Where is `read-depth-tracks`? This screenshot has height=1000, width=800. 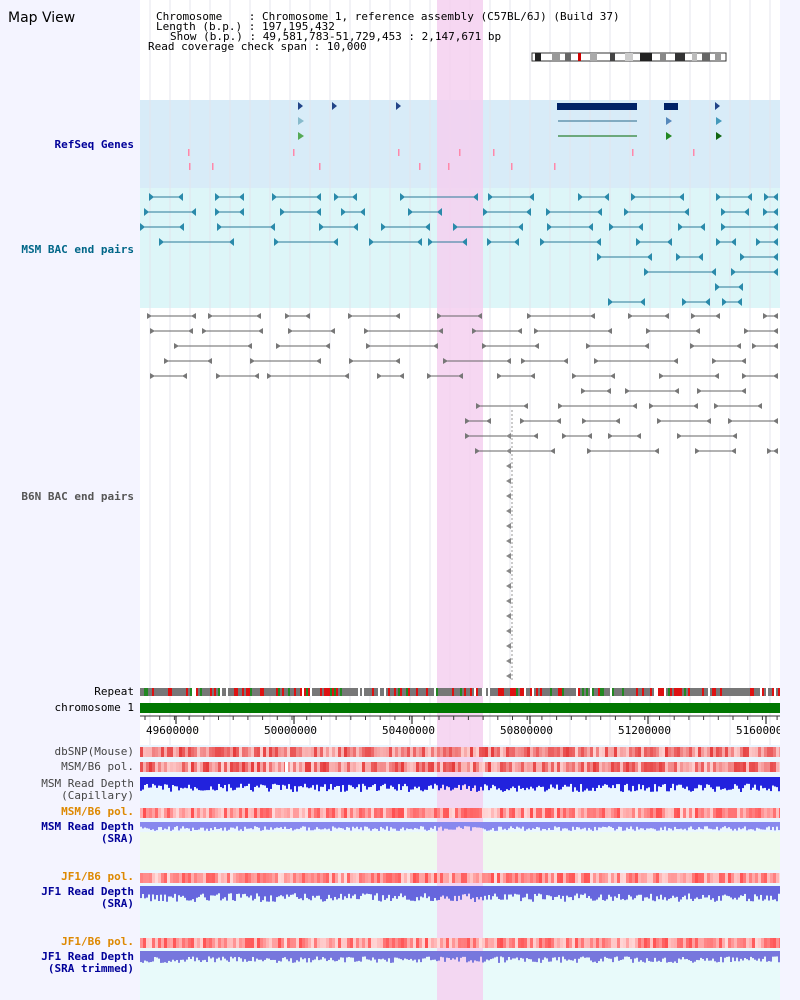 read-depth-tracks is located at coordinates (460, 870).